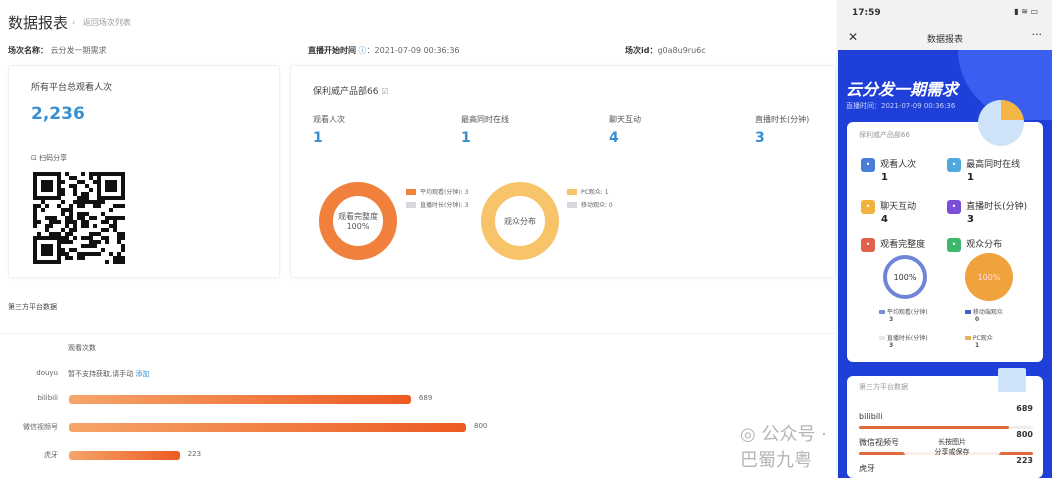 This screenshot has width=1052, height=478. What do you see at coordinates (1001, 123) in the screenshot?
I see `pie-illustration-icon` at bounding box center [1001, 123].